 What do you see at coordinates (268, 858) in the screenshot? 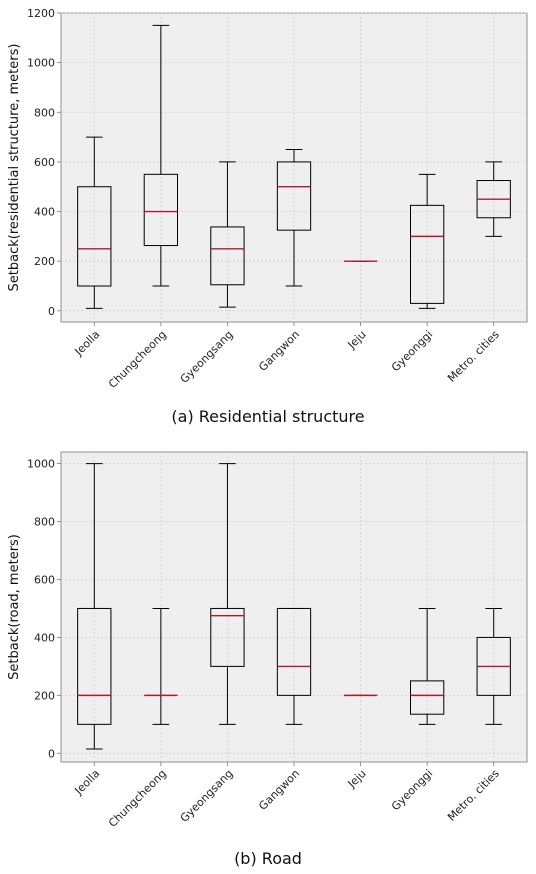
I see `panel-caption: (b) Road` at bounding box center [268, 858].